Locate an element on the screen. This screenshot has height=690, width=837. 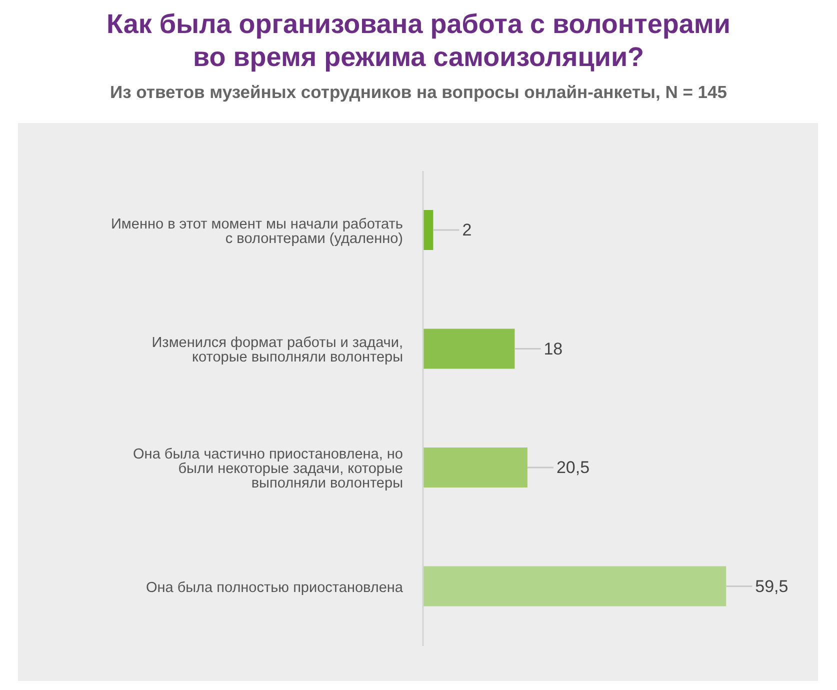
y-tick-label: Она была полностью приостановлена is located at coordinates (275, 588).